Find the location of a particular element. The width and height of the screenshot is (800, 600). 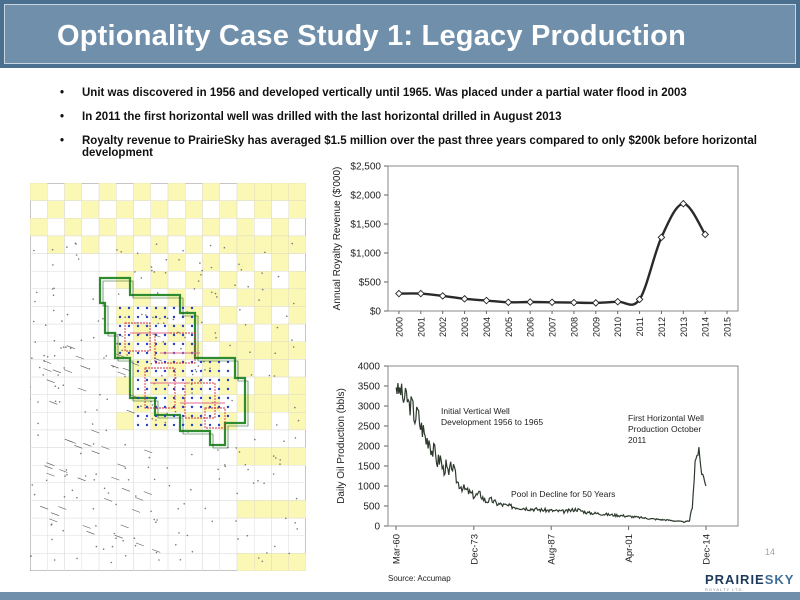

revenue-data-point is located at coordinates (683, 203).